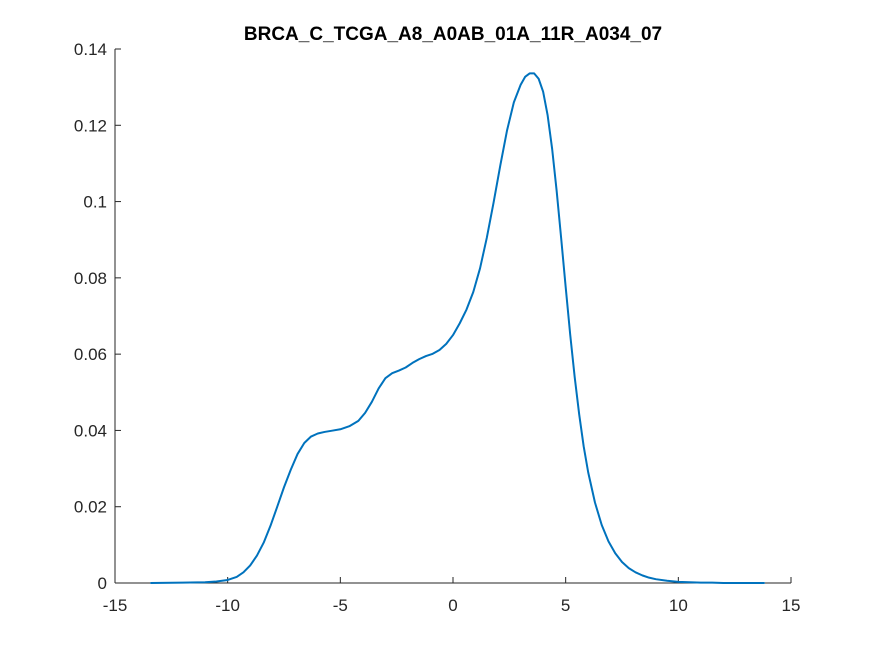 The width and height of the screenshot is (875, 656). What do you see at coordinates (90, 354) in the screenshot?
I see `y-tick-label: 0.06` at bounding box center [90, 354].